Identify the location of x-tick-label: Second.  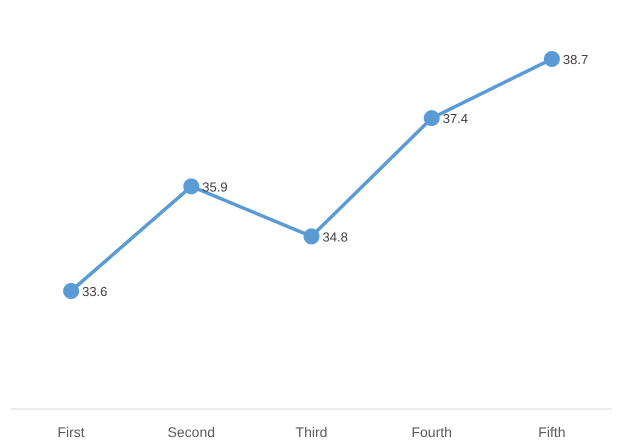
(192, 432).